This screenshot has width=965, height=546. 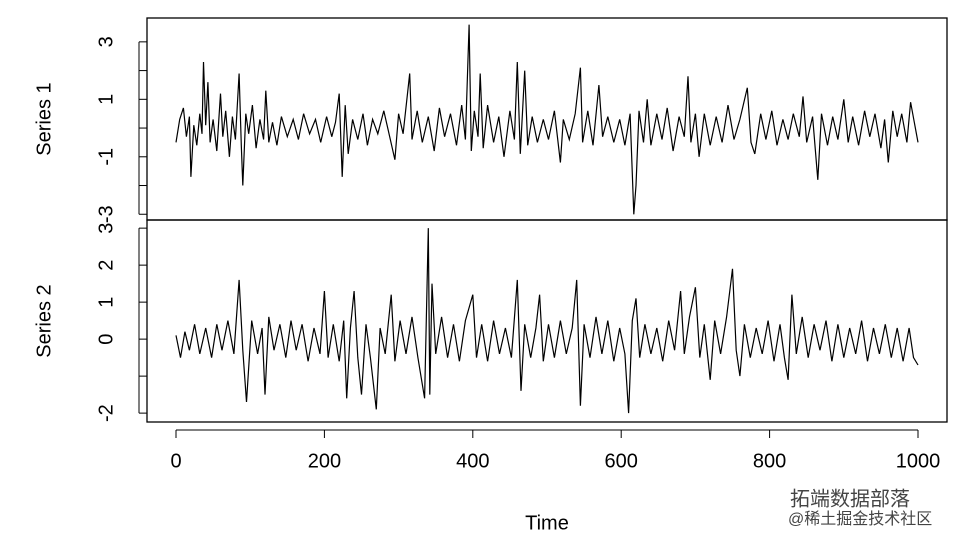 What do you see at coordinates (769, 461) in the screenshot?
I see `x-tick-label: 800` at bounding box center [769, 461].